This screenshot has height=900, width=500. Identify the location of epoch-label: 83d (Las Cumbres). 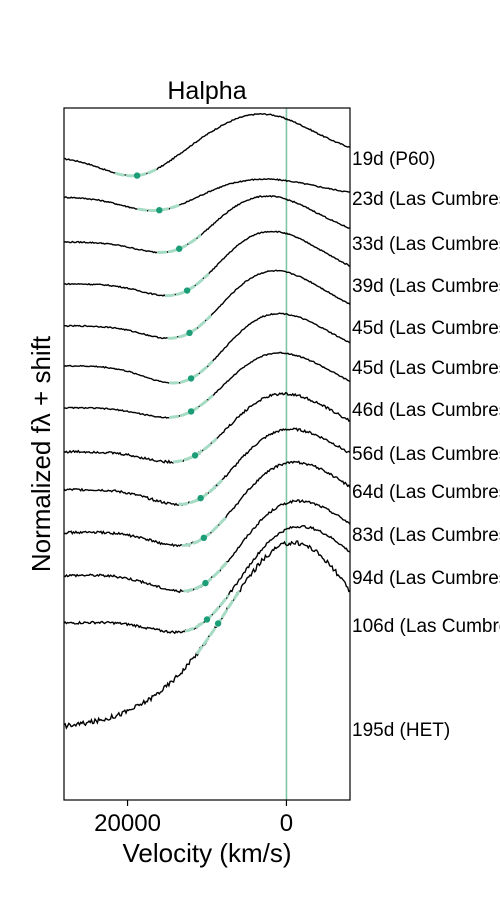
(426, 535).